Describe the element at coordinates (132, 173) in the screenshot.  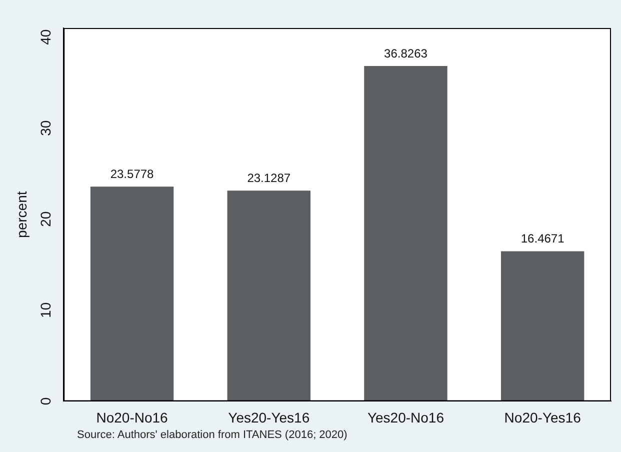
I see `data-label: 23.5778` at that location.